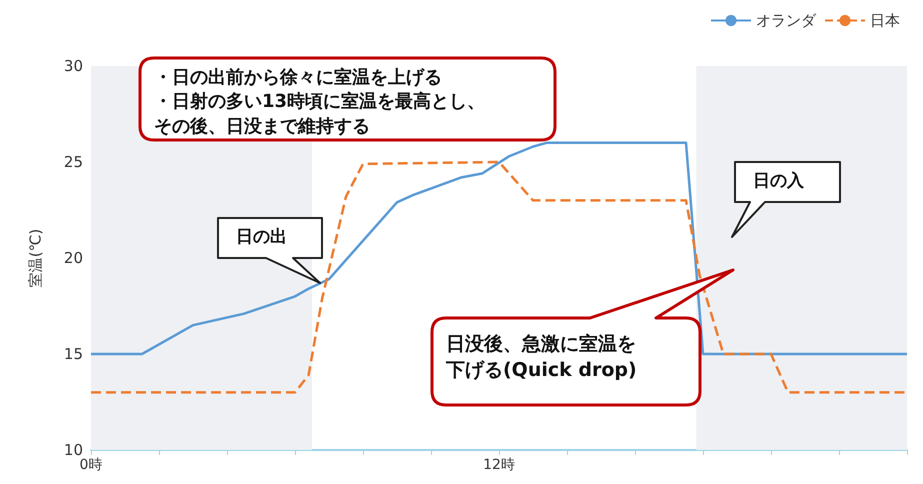 The width and height of the screenshot is (923, 484). What do you see at coordinates (73, 162) in the screenshot?
I see `y-tick-label: 25` at bounding box center [73, 162].